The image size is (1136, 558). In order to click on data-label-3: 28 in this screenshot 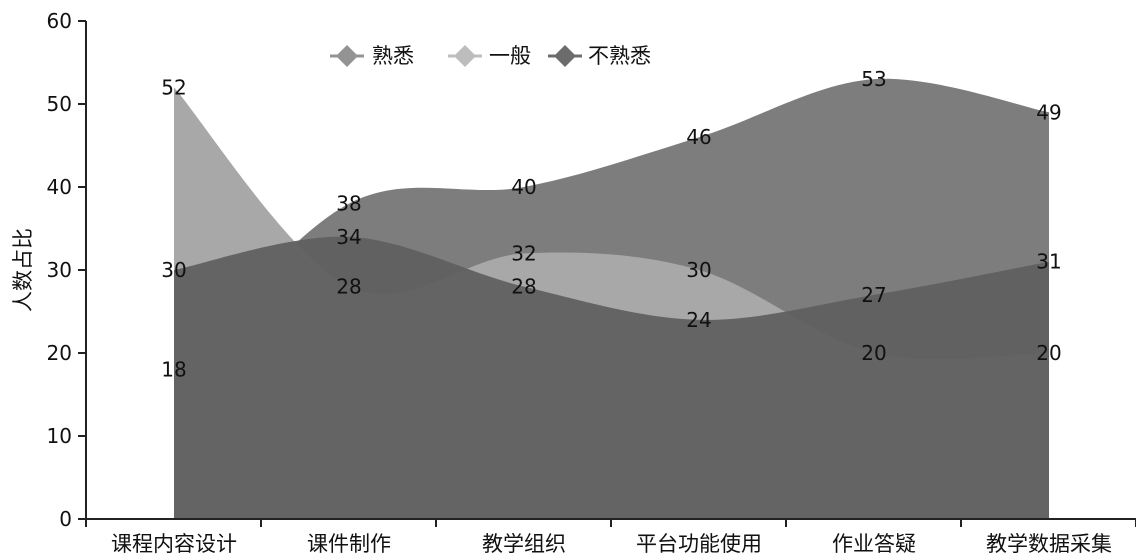, I will do `click(523, 287)`.